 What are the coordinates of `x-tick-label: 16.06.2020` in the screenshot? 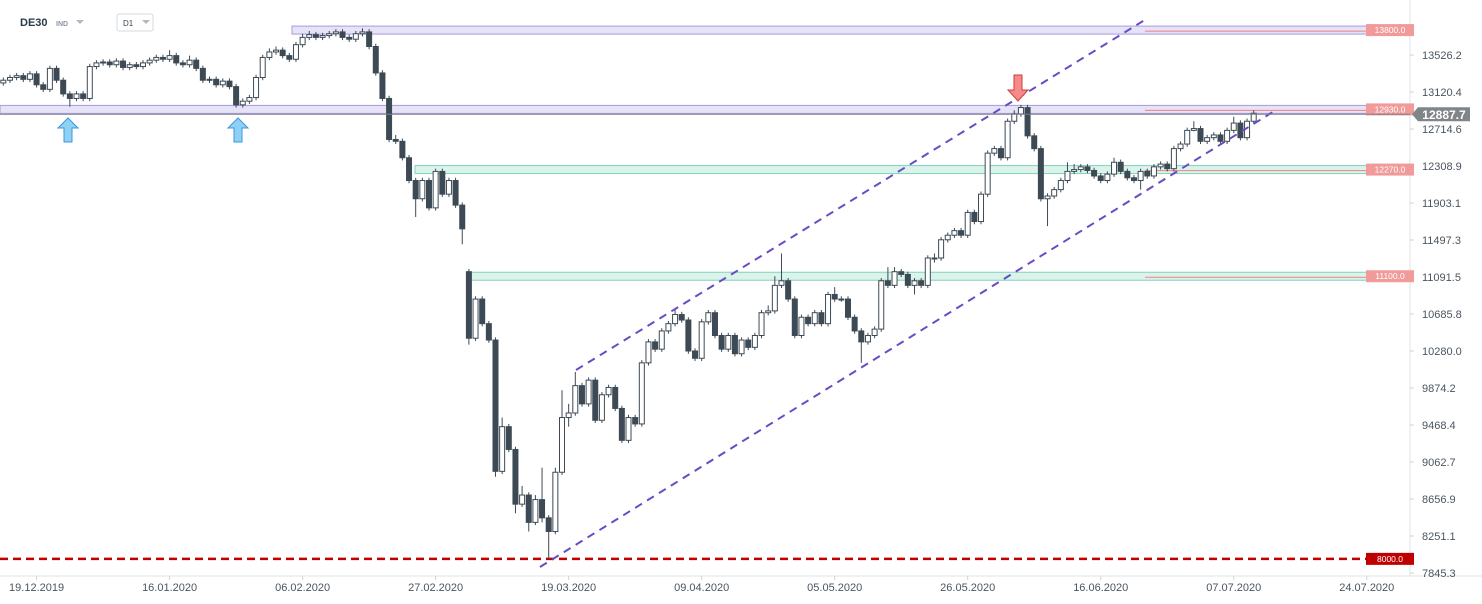 It's located at (1100, 588).